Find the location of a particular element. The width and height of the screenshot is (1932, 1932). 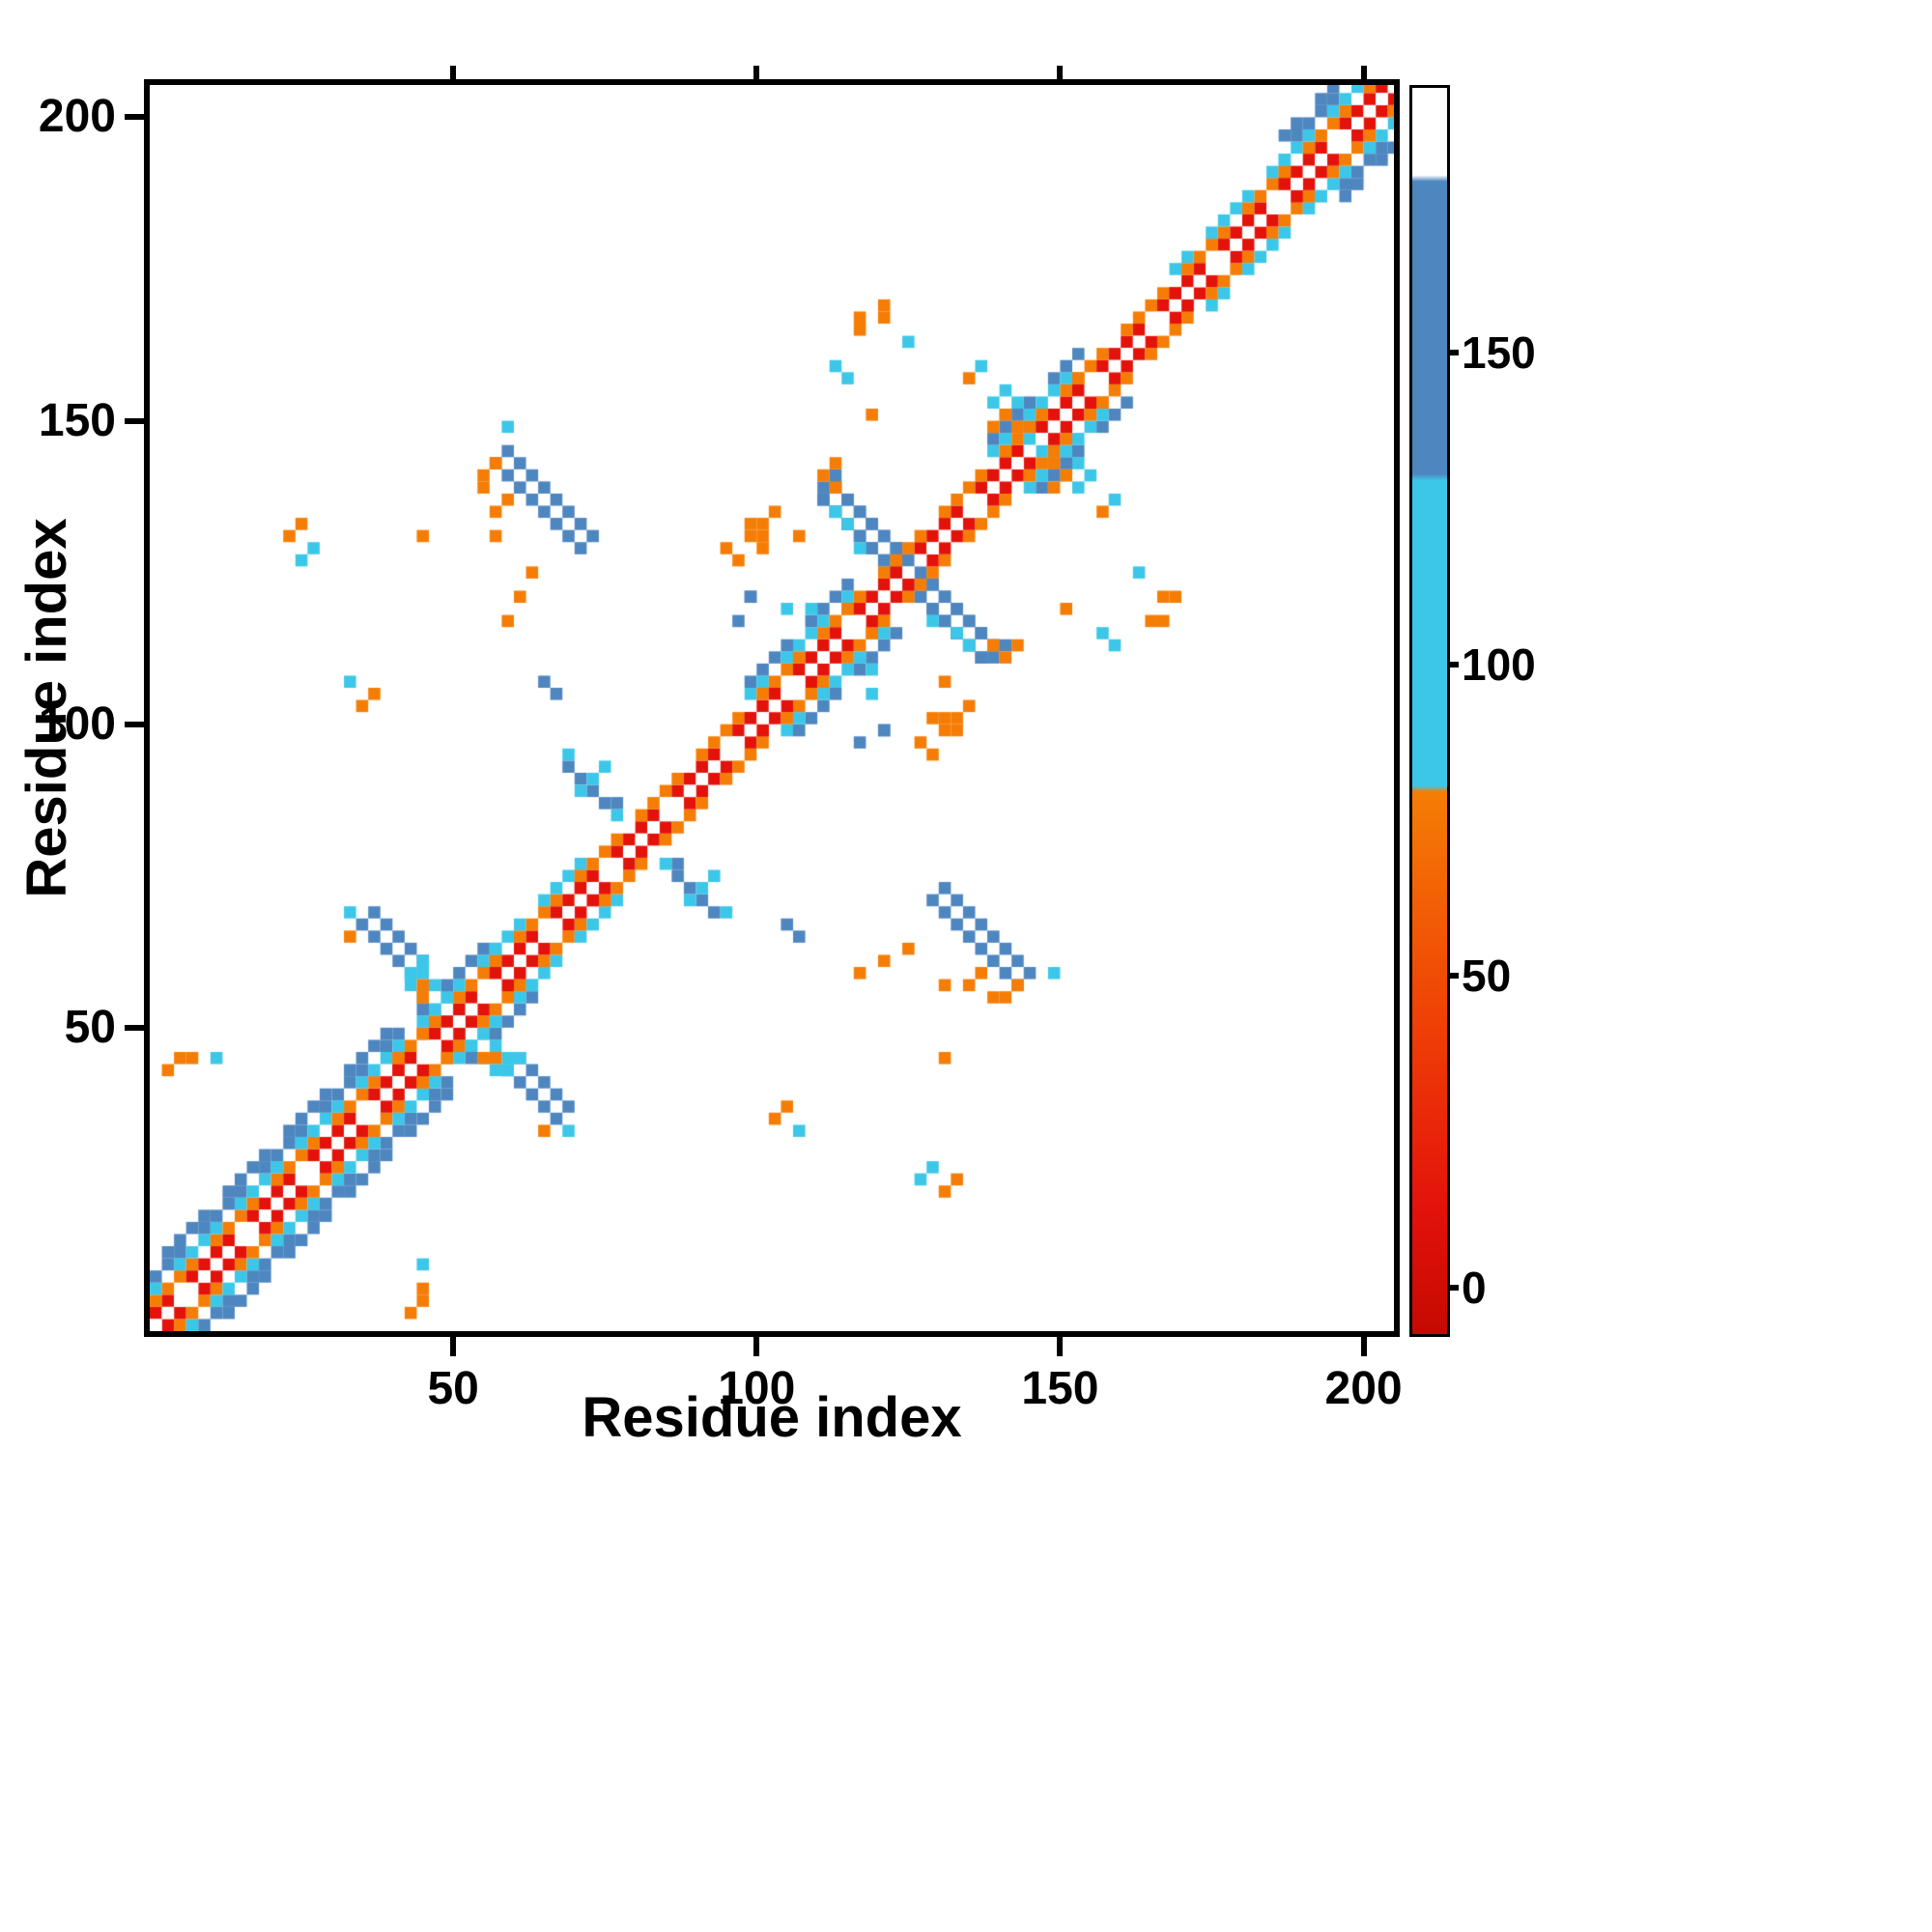

colorbar-gradient is located at coordinates (1429, 711).